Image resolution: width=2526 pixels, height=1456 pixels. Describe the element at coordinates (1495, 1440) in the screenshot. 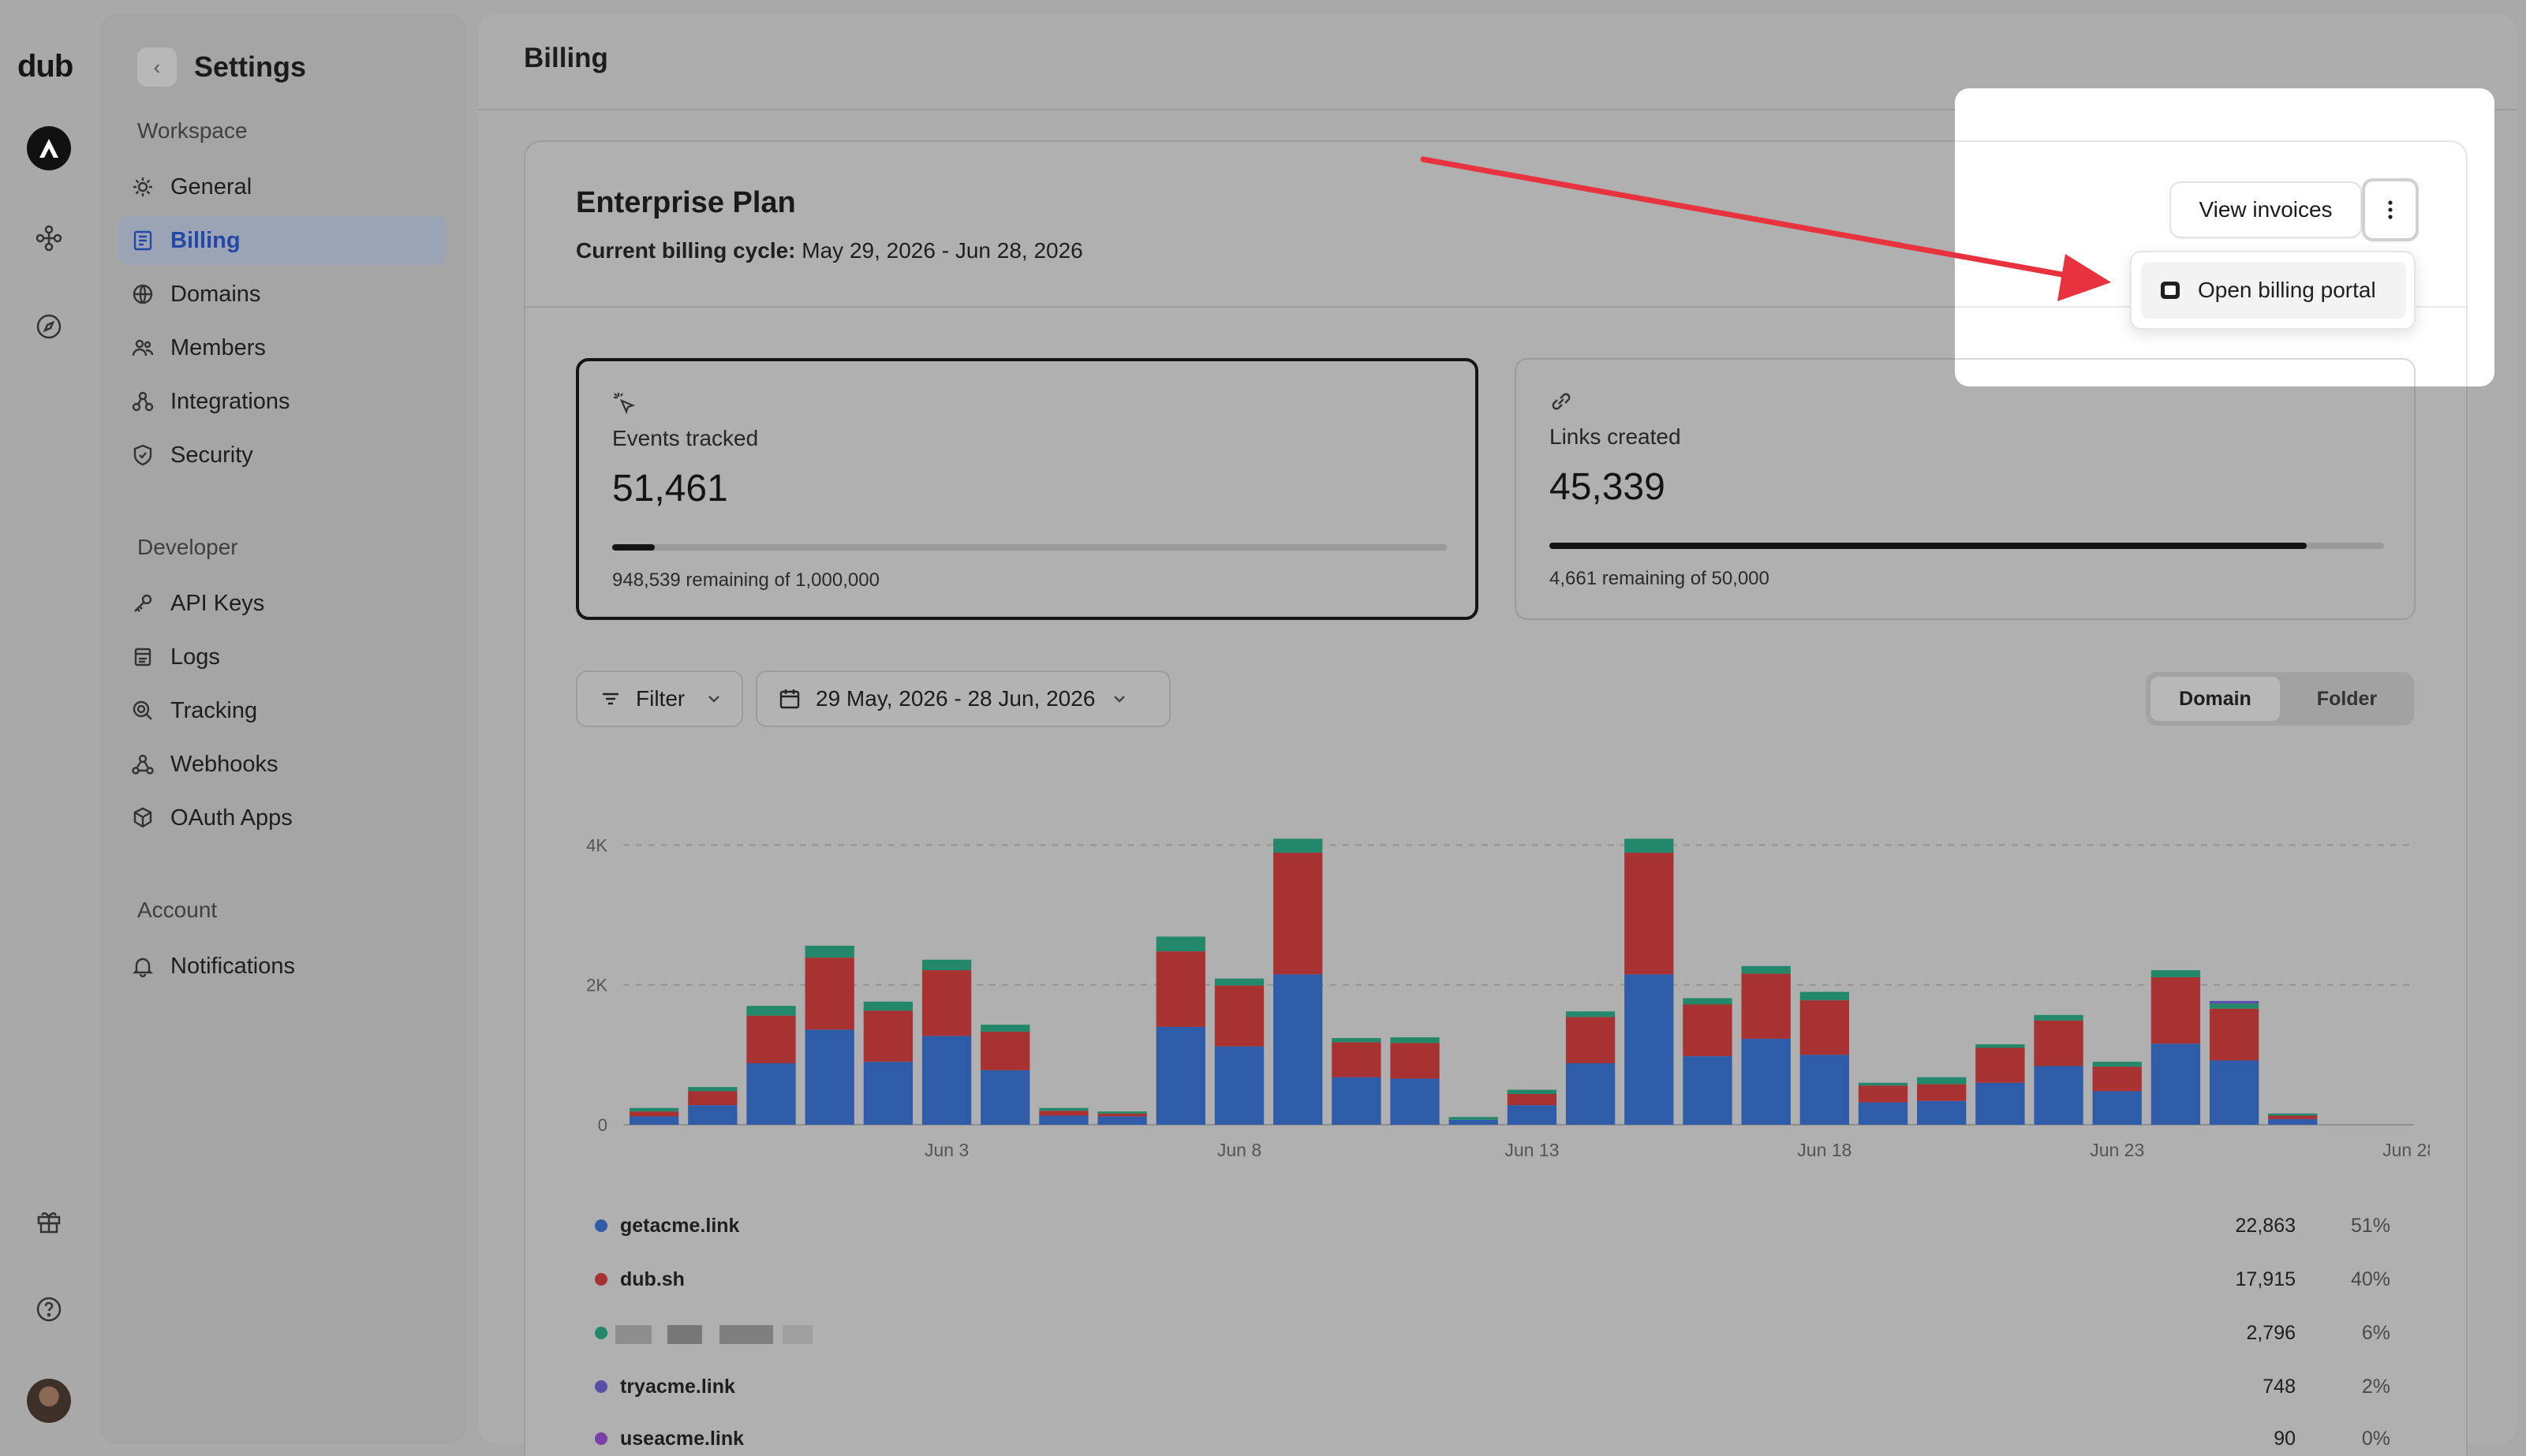

I see `legend-row: useacme.link 90 0%` at that location.